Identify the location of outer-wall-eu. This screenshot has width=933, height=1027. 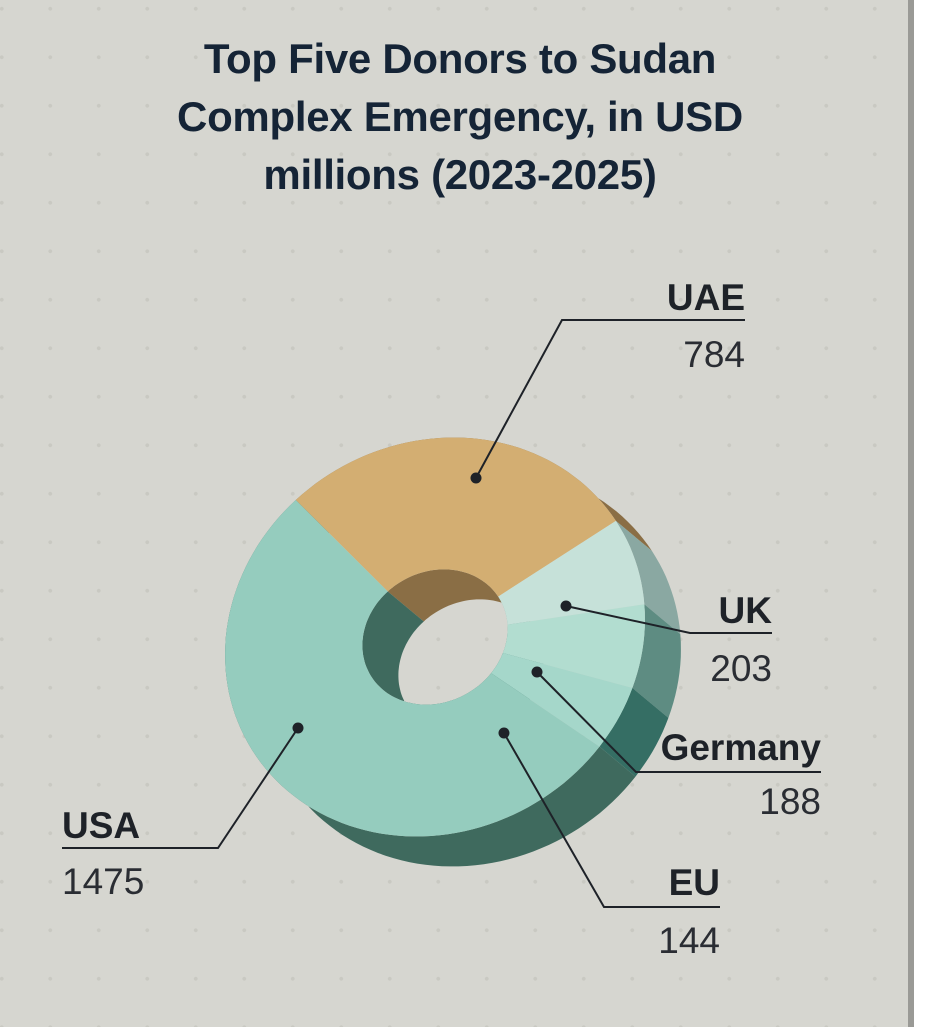
(634, 732).